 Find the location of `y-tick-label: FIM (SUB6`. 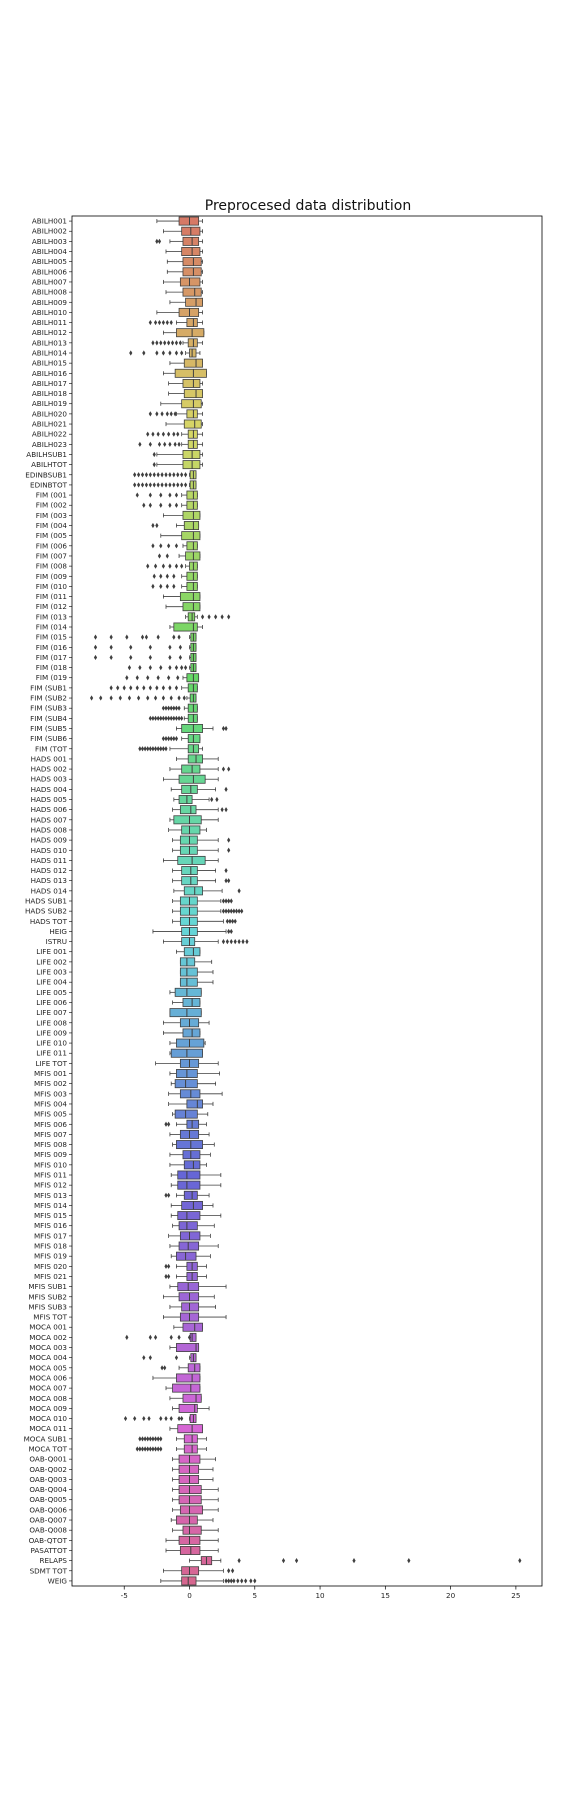

y-tick-label: FIM (SUB6 is located at coordinates (48, 738).